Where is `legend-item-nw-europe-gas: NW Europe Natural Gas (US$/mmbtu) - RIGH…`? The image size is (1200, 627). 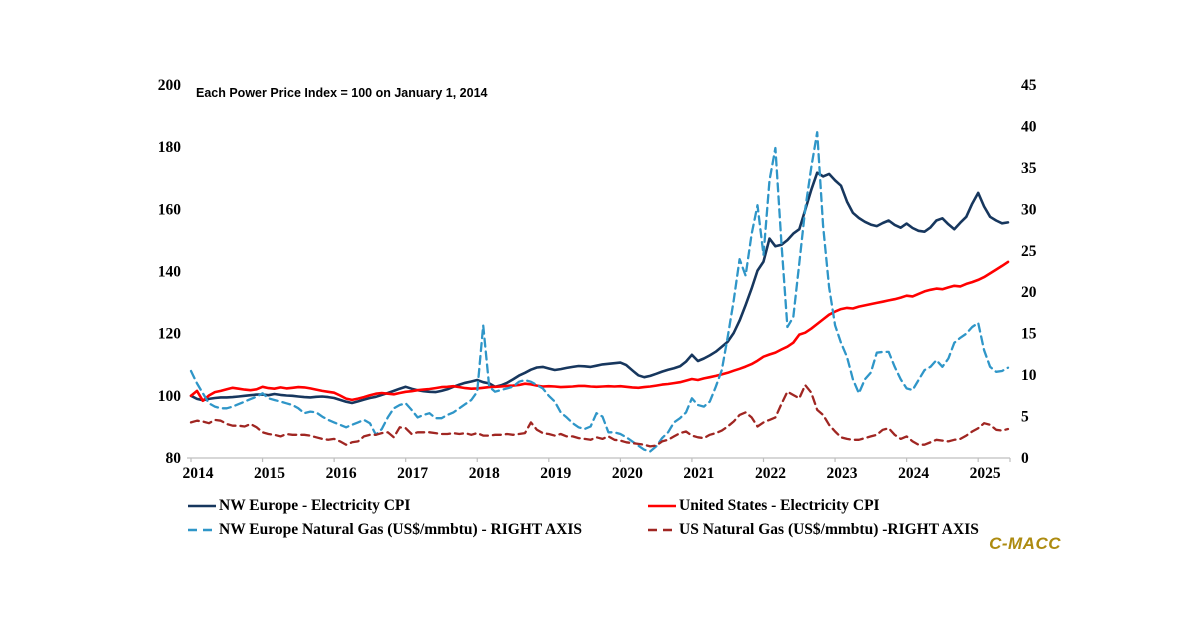
legend-item-nw-europe-gas: NW Europe Natural Gas (US$/mmbtu) - RIGH… is located at coordinates (385, 530).